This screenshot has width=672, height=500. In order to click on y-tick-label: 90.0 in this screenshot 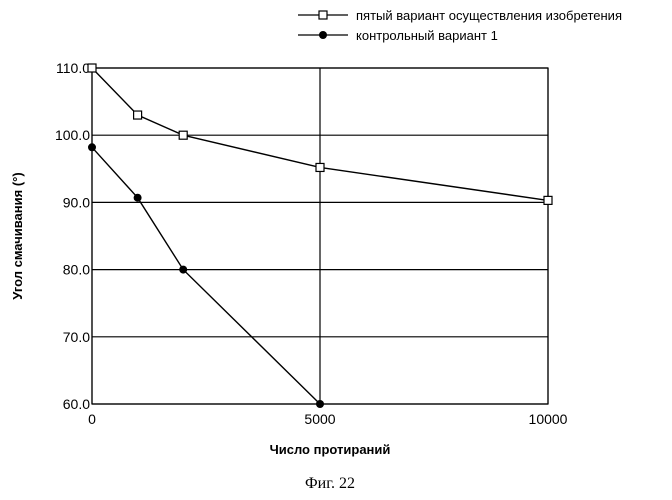, I will do `click(76, 202)`.